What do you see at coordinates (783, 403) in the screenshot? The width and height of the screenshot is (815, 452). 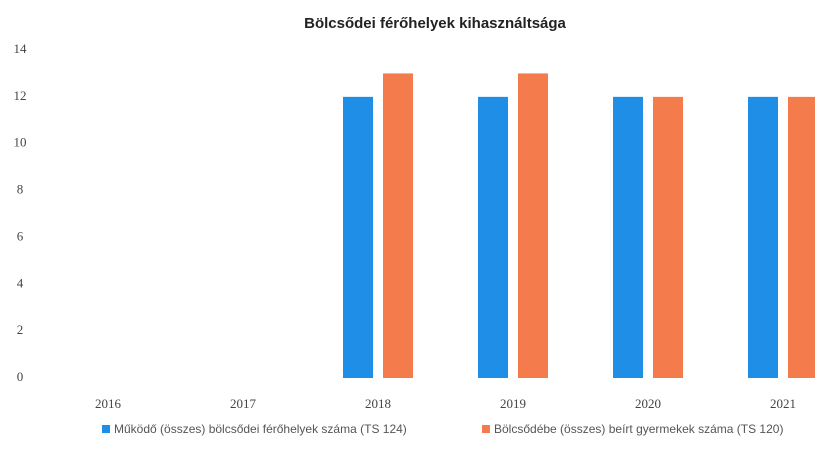 I see `x-tick-label: 2021` at bounding box center [783, 403].